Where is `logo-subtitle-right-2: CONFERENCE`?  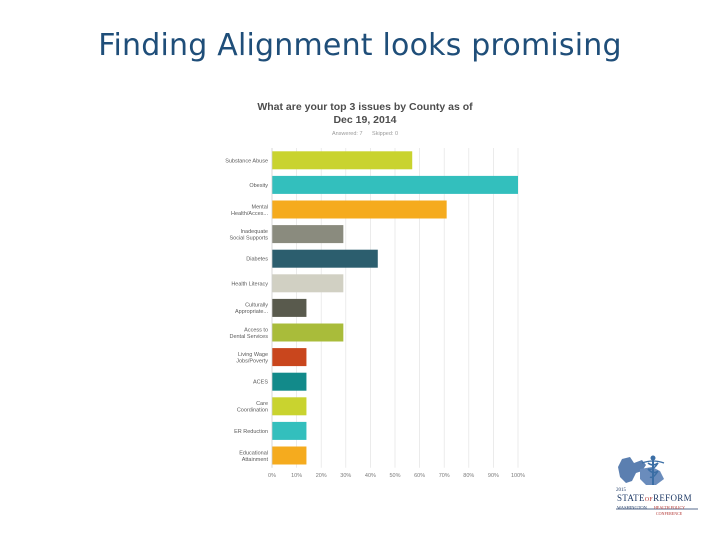 logo-subtitle-right-2: CONFERENCE is located at coordinates (669, 513).